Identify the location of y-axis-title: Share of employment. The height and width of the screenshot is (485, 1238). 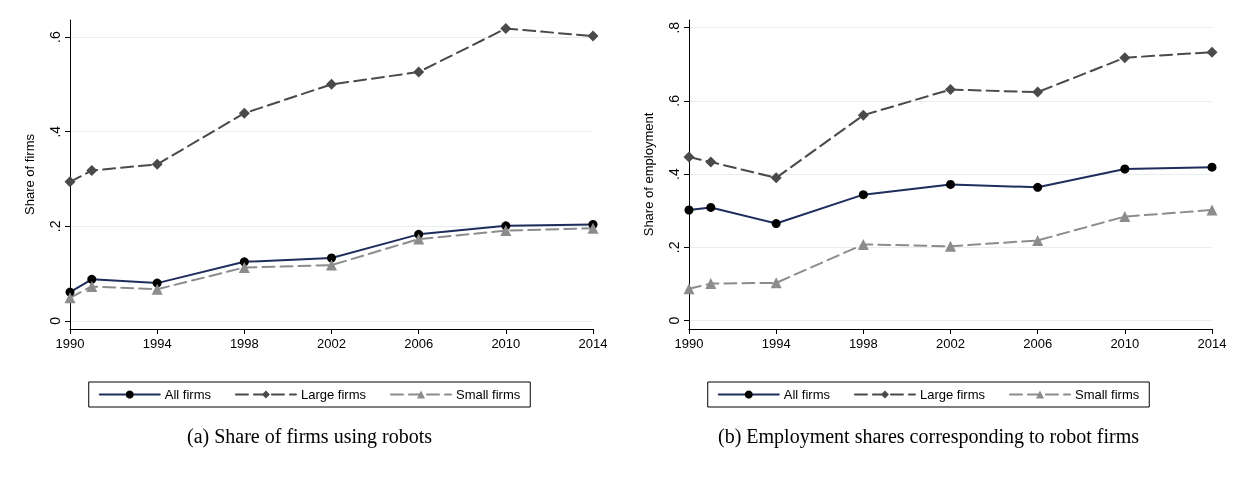
(648, 174).